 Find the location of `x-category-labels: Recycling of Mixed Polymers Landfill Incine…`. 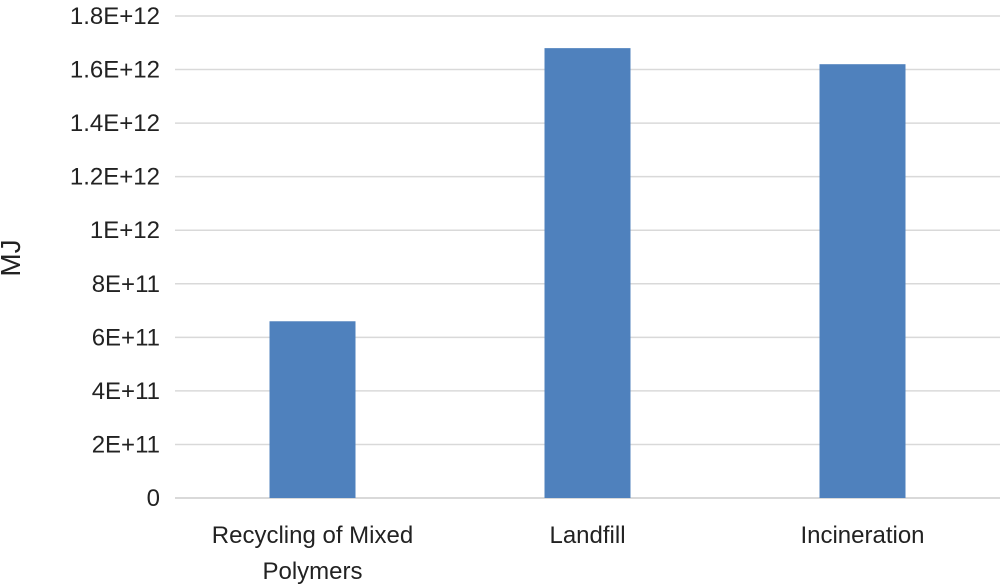

x-category-labels: Recycling of Mixed Polymers Landfill Incine… is located at coordinates (568, 553).